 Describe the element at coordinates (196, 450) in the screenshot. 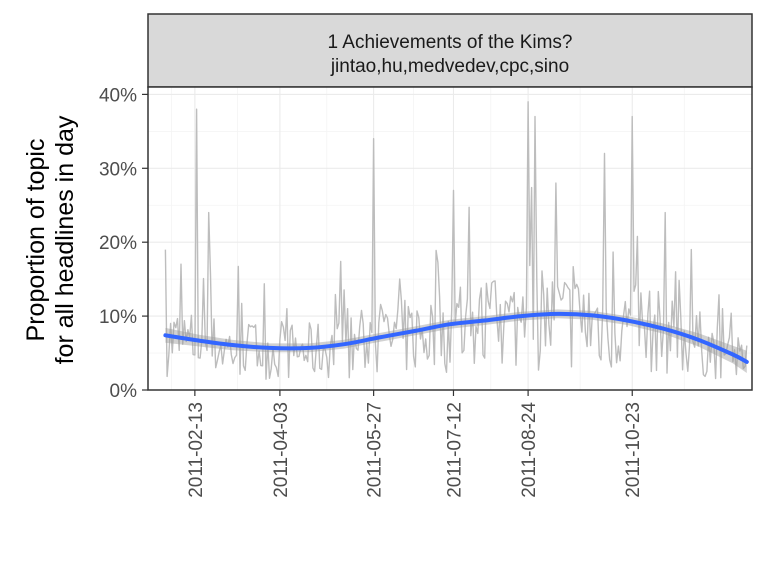

I see `x-tick-label: 2011-02-13` at that location.